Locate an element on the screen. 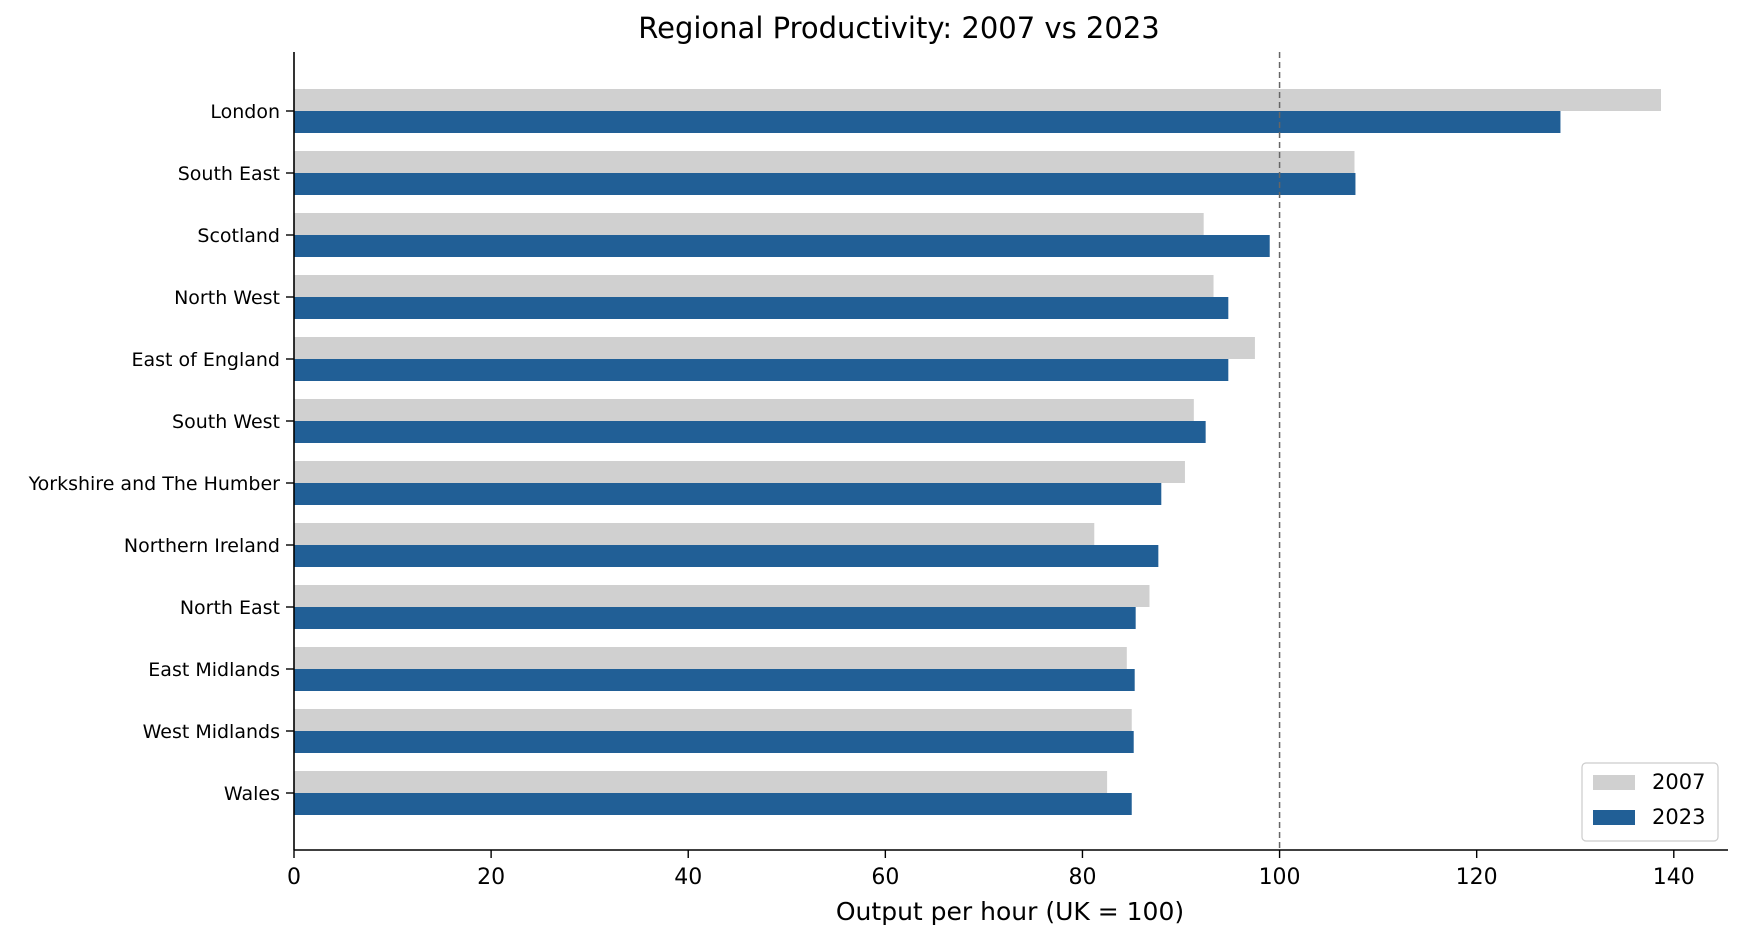 This screenshot has width=1738, height=940. y-tick-label: Scotland is located at coordinates (238, 236).